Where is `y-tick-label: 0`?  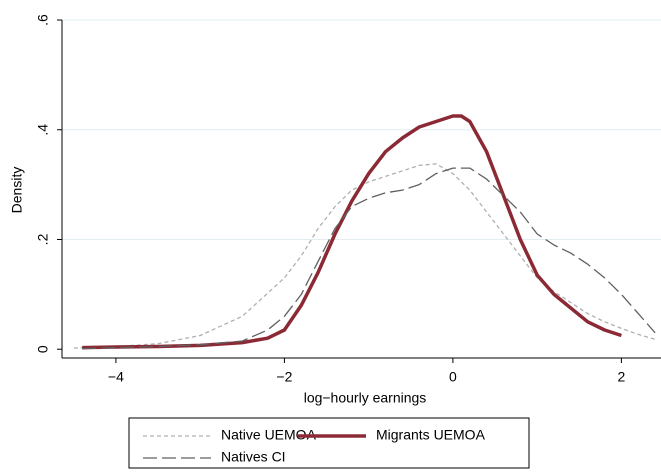 y-tick-label: 0 is located at coordinates (43, 349).